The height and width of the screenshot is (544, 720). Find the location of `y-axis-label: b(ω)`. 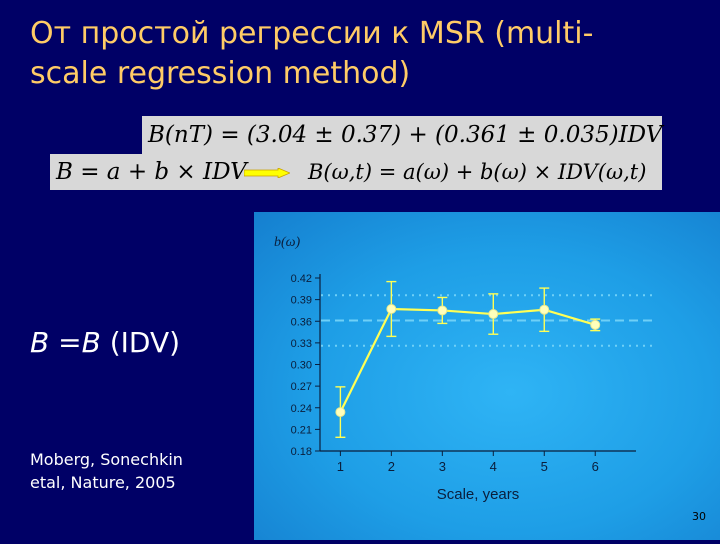

y-axis-label: b(ω) is located at coordinates (287, 242).